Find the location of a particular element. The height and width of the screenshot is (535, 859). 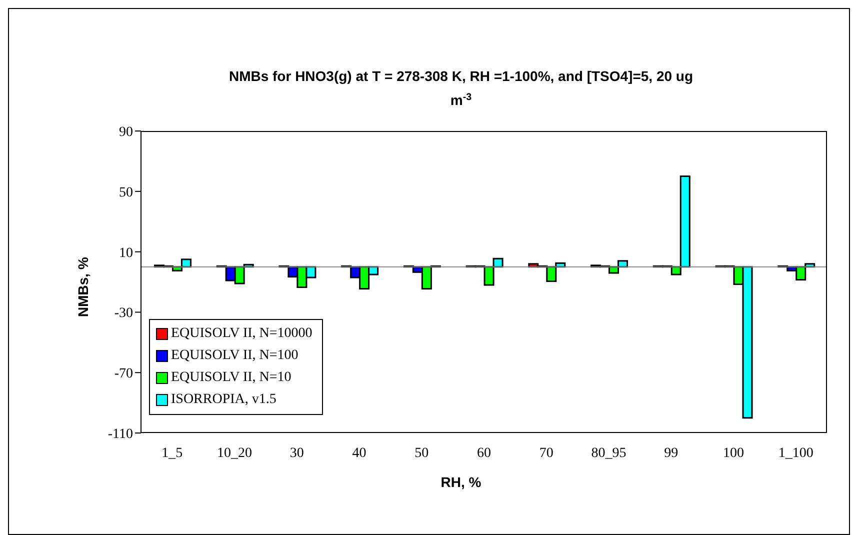

x-tick-label: 30 is located at coordinates (297, 453).